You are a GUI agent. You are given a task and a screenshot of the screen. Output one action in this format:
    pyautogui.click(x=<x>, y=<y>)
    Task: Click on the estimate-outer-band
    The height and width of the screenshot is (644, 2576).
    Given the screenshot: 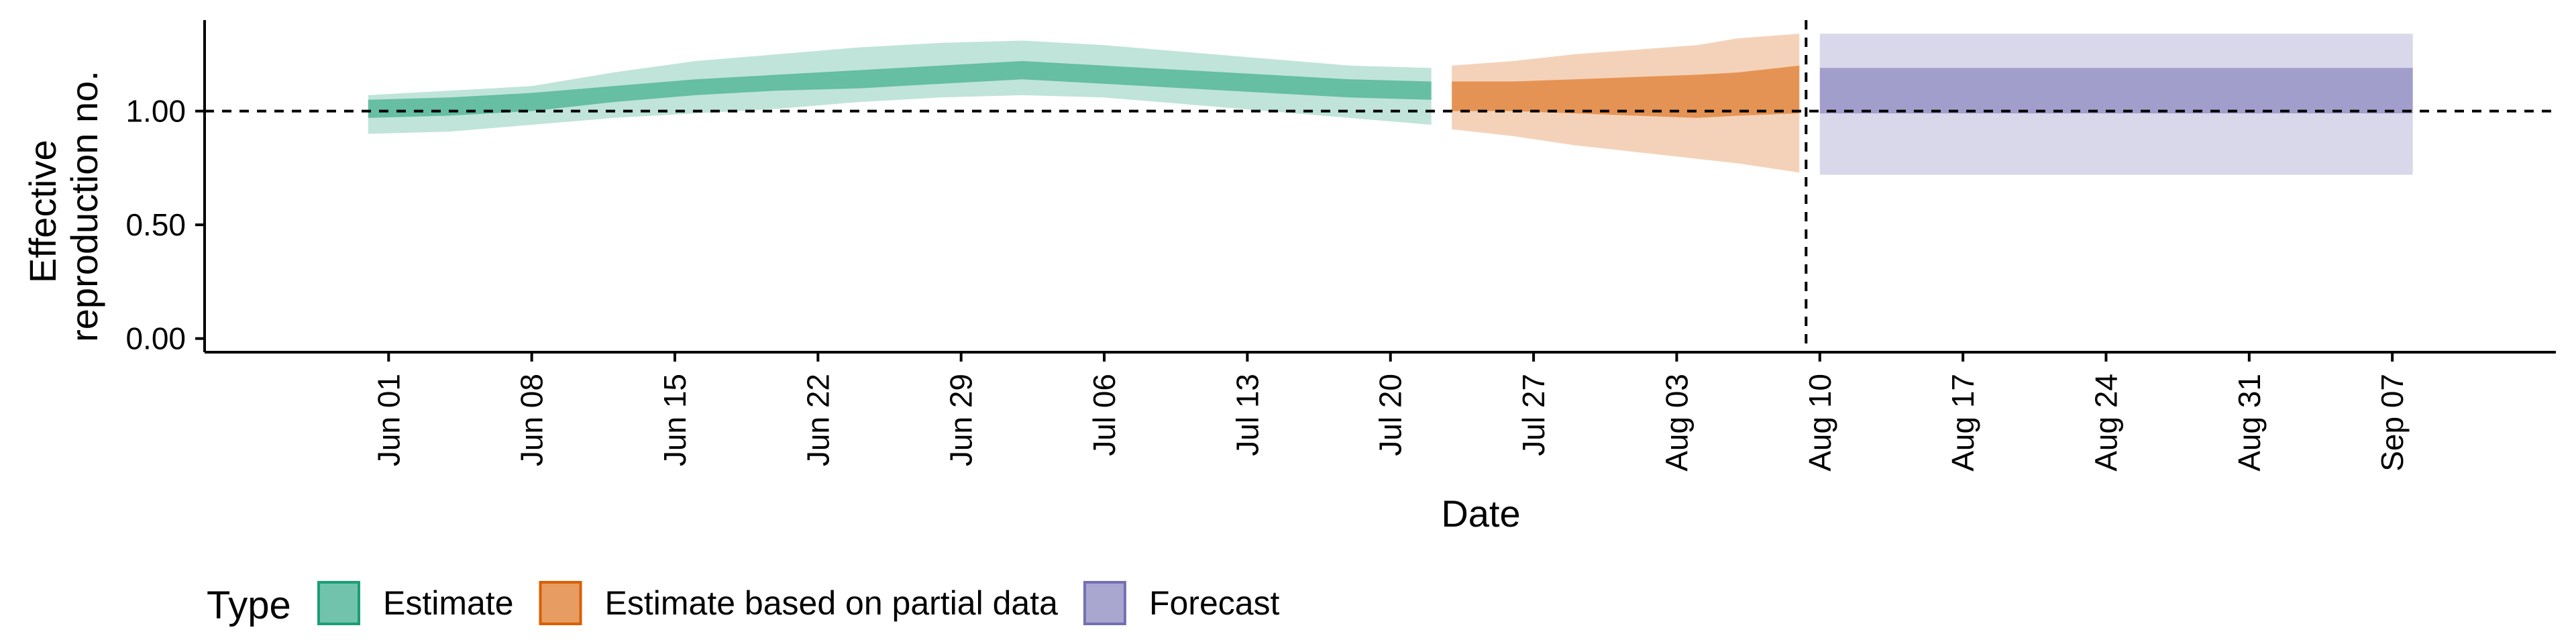 What is the action you would take?
    pyautogui.click(x=900, y=87)
    